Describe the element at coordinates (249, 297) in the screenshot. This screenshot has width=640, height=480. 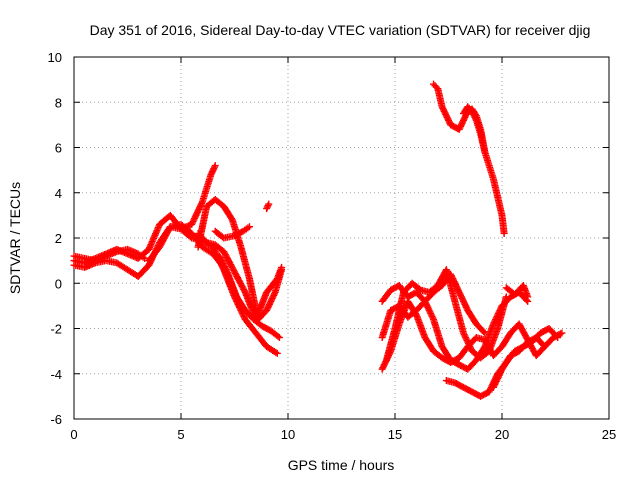
I see `series-sat-h` at that location.